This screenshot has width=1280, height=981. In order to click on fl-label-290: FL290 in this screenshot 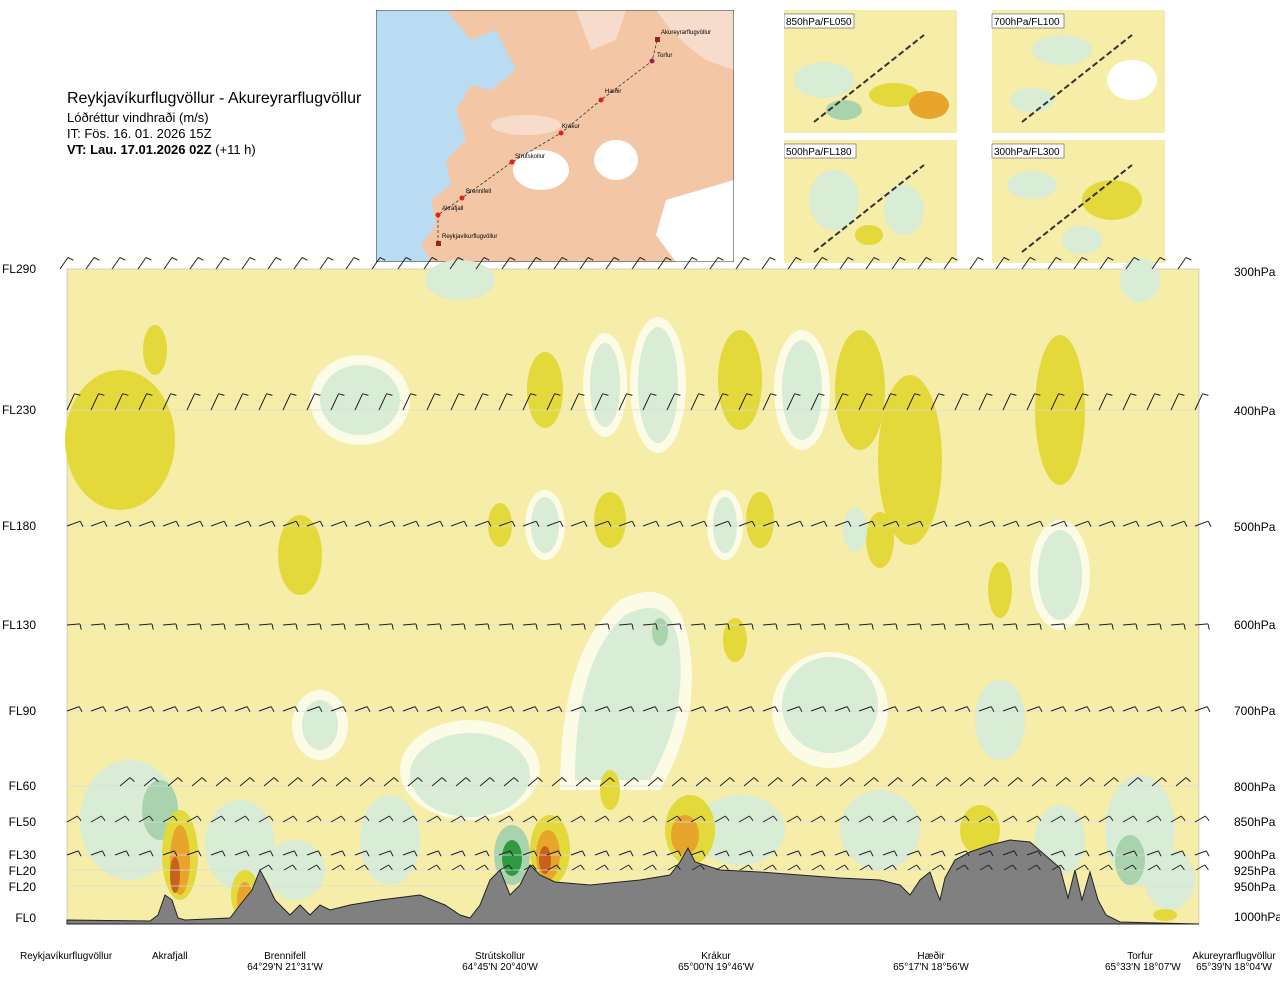, I will do `click(18, 269)`.